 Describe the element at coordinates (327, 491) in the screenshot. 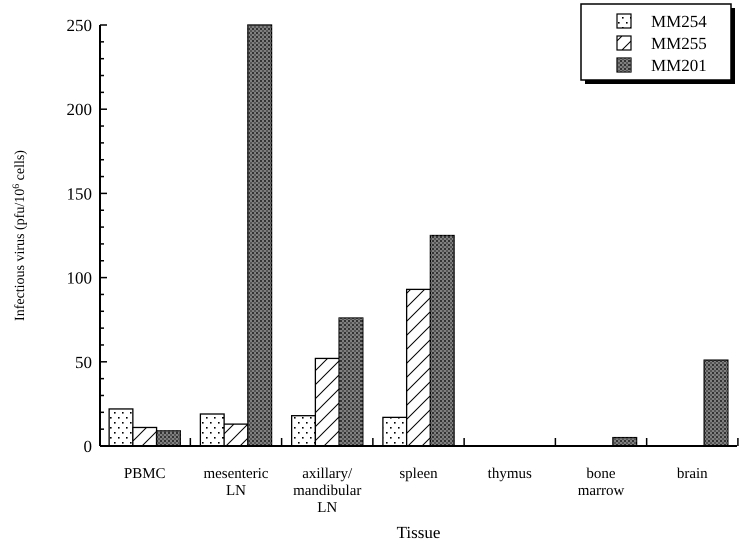

I see `x-tick-label: axillary/ mandibular LN` at that location.